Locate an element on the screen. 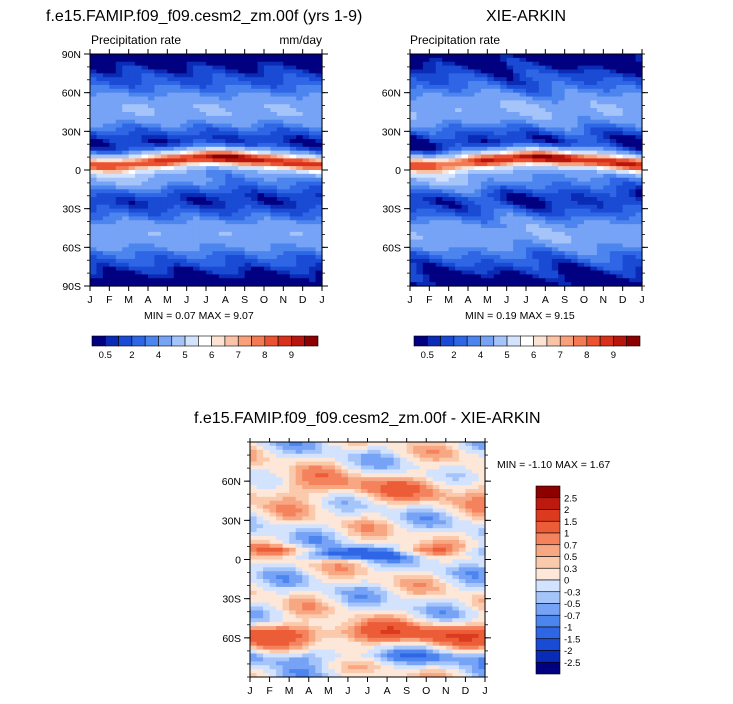  panel1-colorbar-label: 9 is located at coordinates (291, 355).